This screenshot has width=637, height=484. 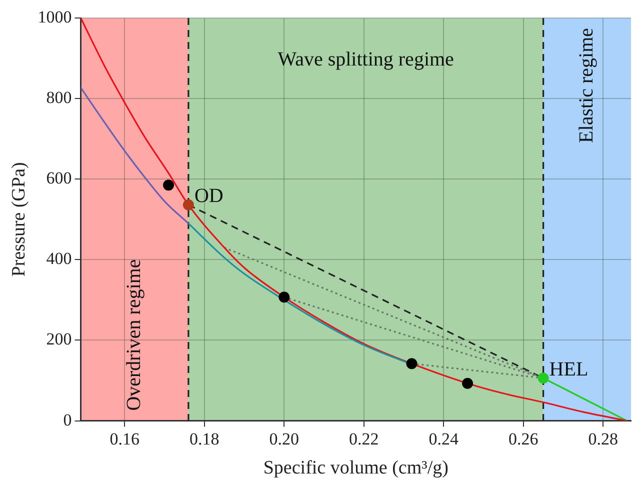 I want to click on x-tick-label: 0.18, so click(x=205, y=438).